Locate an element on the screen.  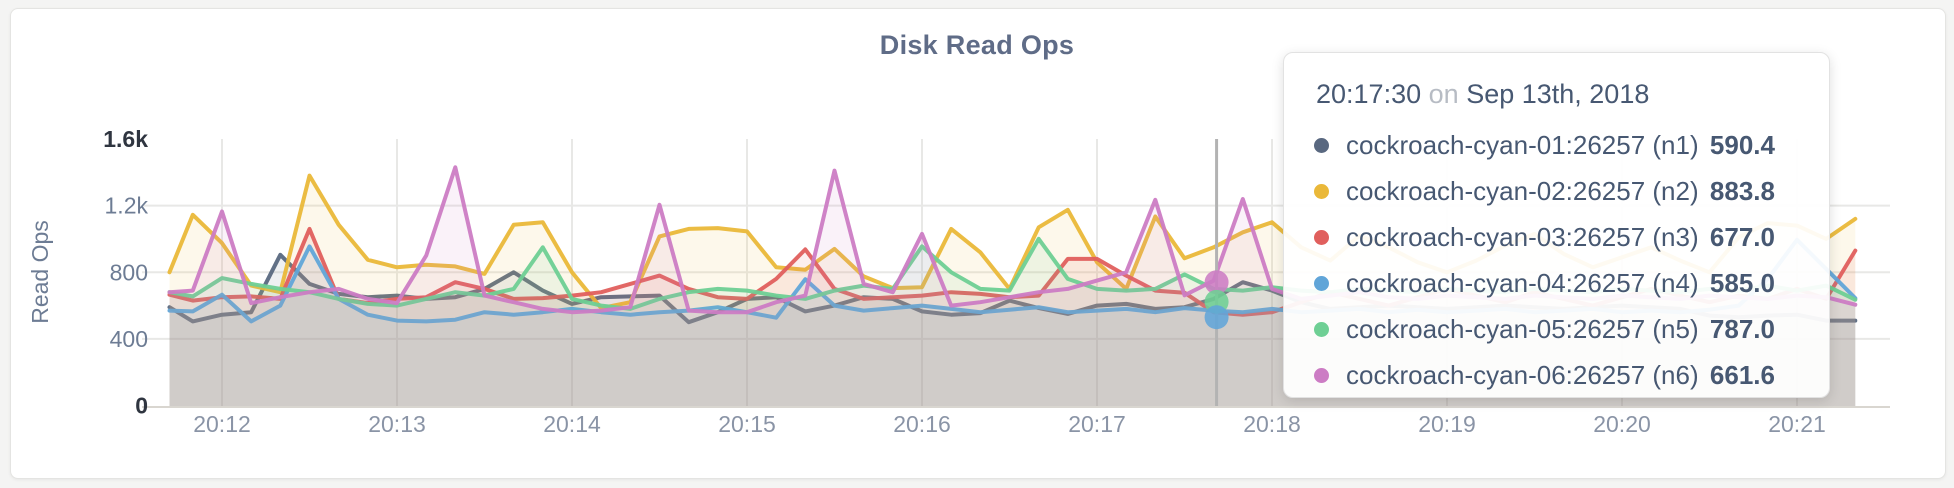
x-tick-label: 20:21 is located at coordinates (1797, 424).